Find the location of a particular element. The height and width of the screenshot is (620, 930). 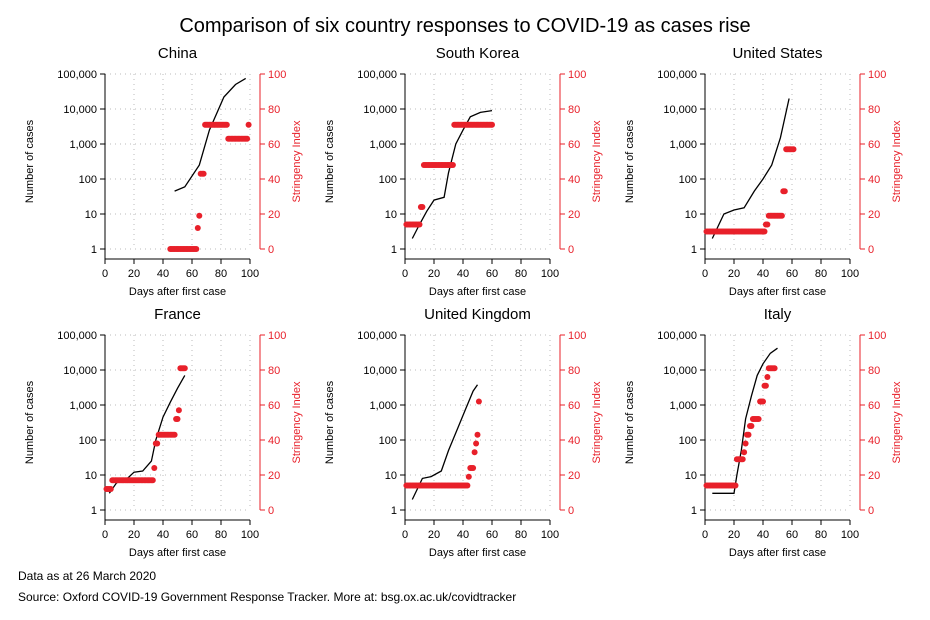

data-date-note: Data as at 26 March 2020 is located at coordinates (87, 576).